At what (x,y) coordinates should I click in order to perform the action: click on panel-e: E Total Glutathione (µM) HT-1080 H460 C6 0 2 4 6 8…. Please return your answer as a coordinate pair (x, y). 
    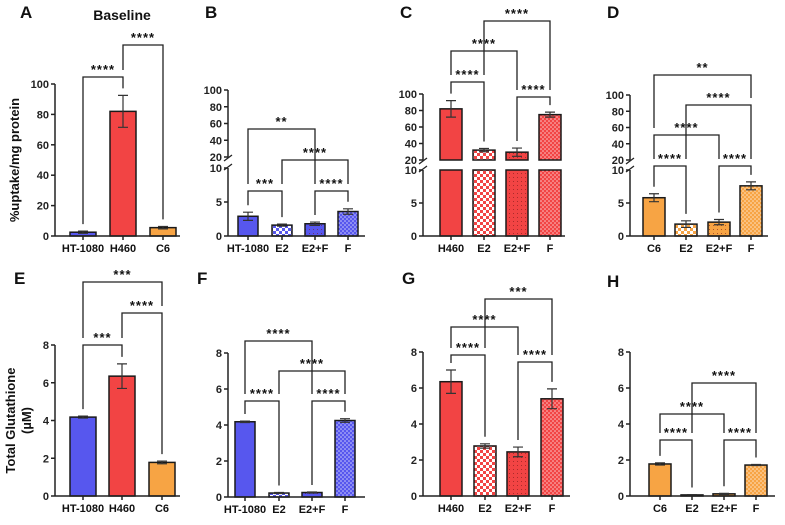
    Looking at the image, I should click on (91, 391).